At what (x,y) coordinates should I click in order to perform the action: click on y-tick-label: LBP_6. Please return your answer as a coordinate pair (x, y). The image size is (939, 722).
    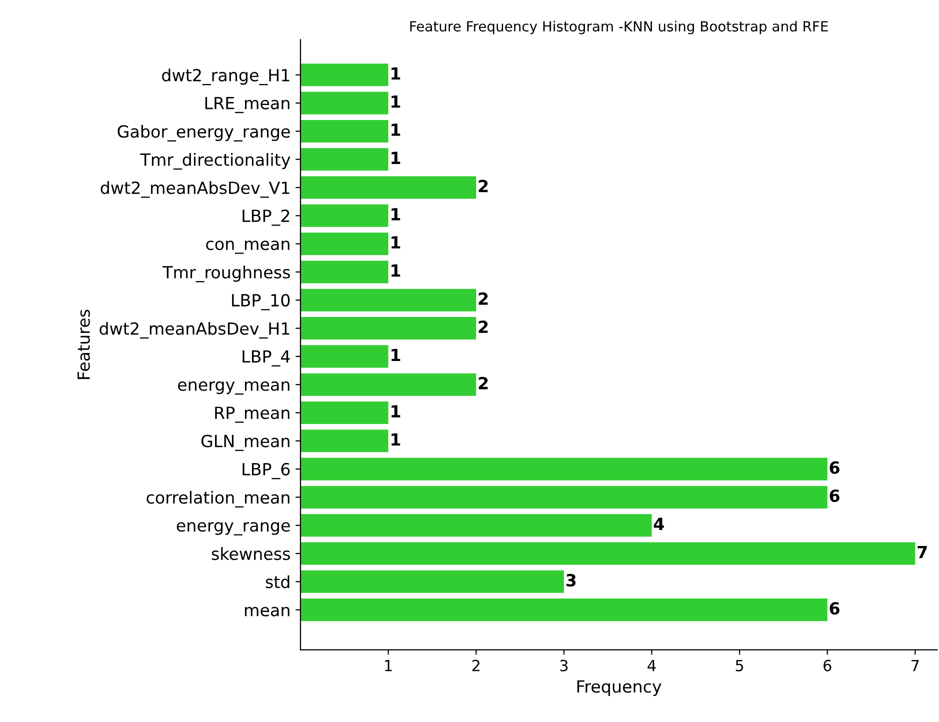
    Looking at the image, I should click on (266, 471).